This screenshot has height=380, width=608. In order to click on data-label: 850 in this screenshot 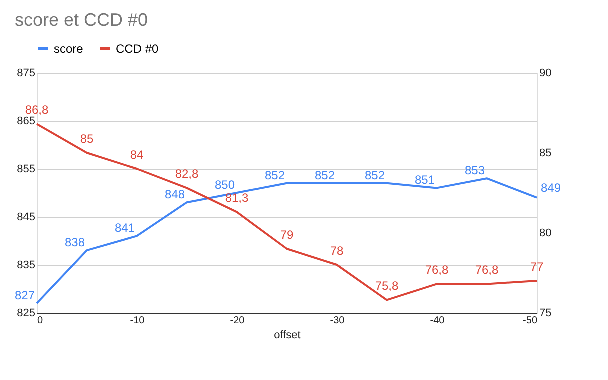, I will do `click(225, 185)`.